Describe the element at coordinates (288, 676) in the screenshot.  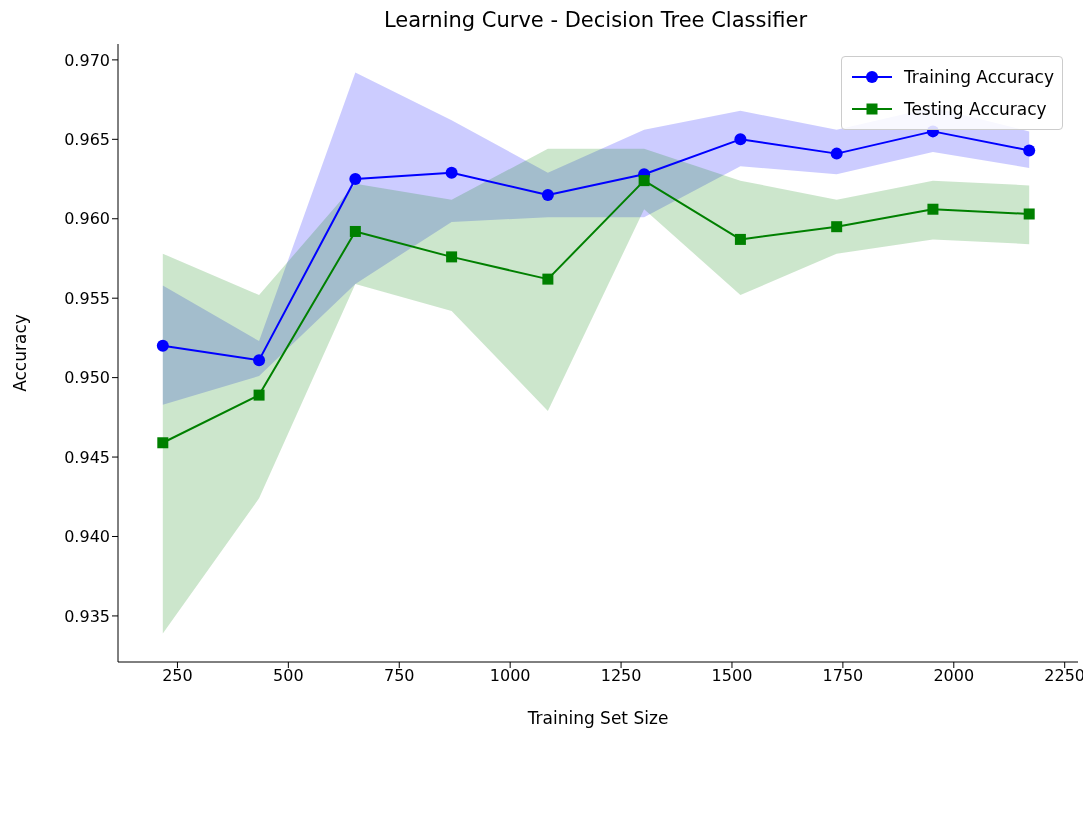
I see `x-tick-label: 500` at that location.